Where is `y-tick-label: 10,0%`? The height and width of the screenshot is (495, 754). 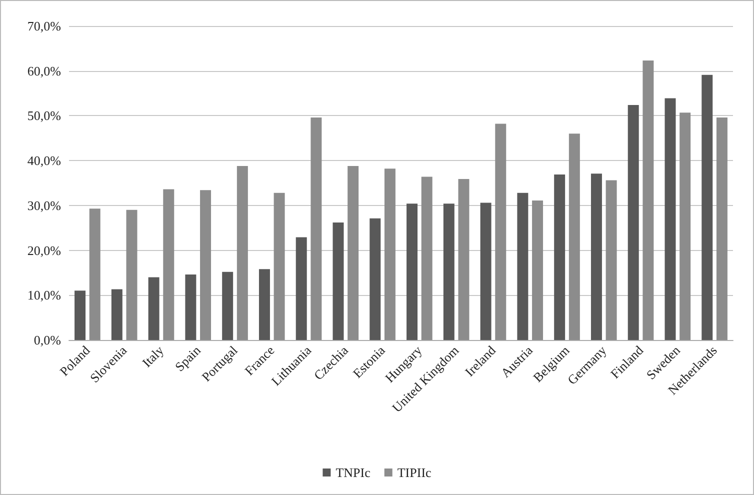
y-tick-label: 10,0% is located at coordinates (44, 295).